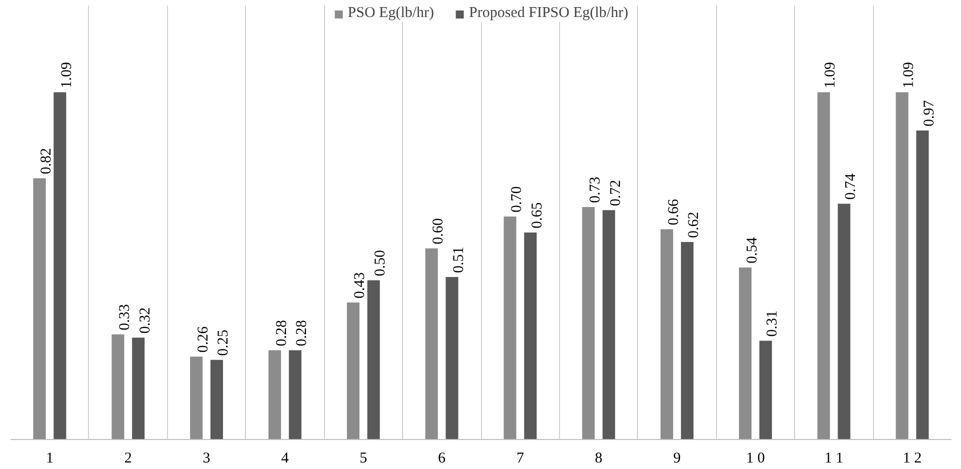 The width and height of the screenshot is (961, 469). Describe the element at coordinates (520, 458) in the screenshot. I see `x-tick-label: 7` at that location.